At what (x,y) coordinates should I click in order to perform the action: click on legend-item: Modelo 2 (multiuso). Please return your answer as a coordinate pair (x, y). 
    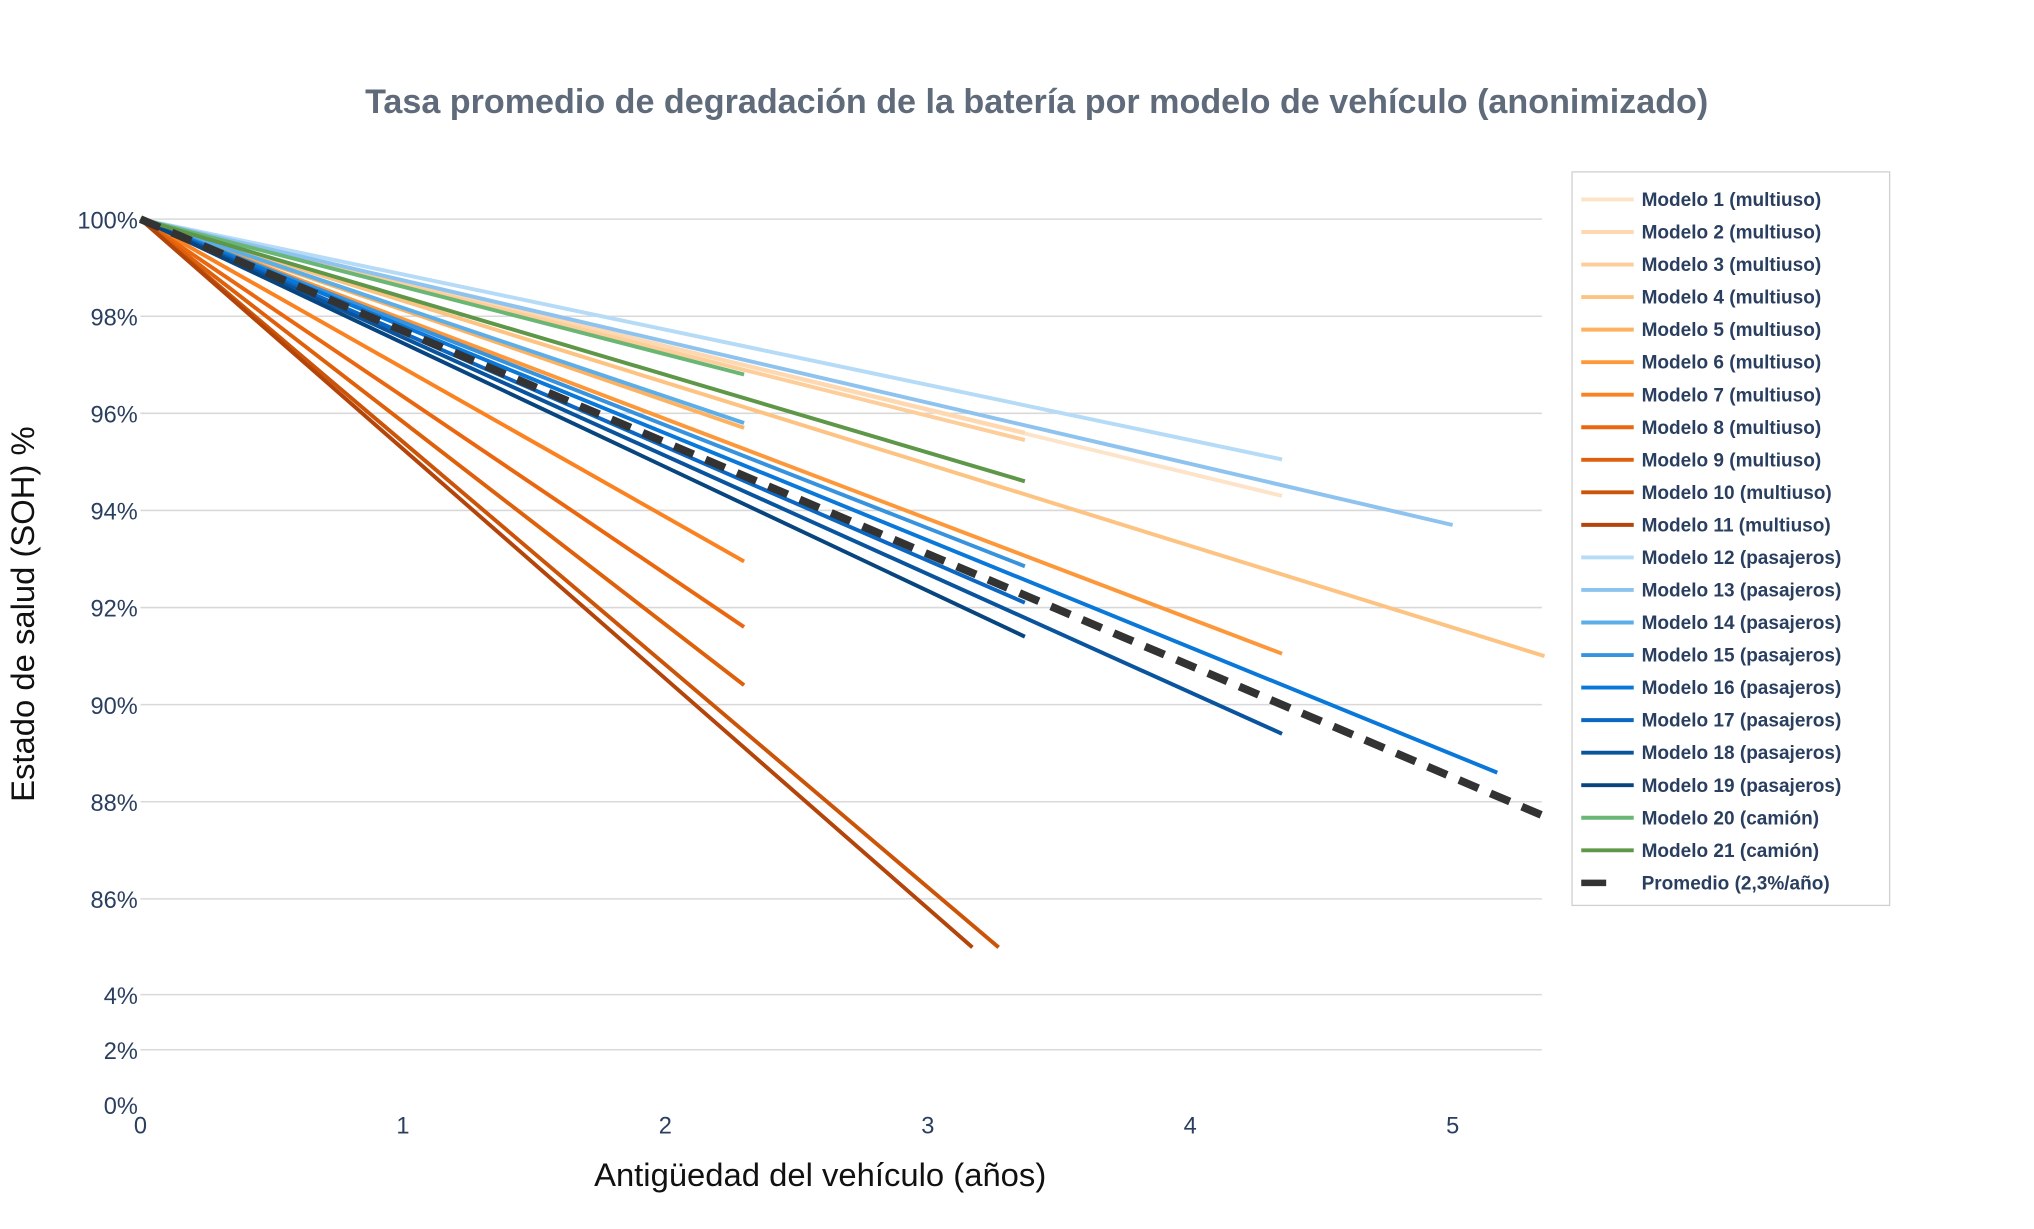
    Looking at the image, I should click on (1732, 233).